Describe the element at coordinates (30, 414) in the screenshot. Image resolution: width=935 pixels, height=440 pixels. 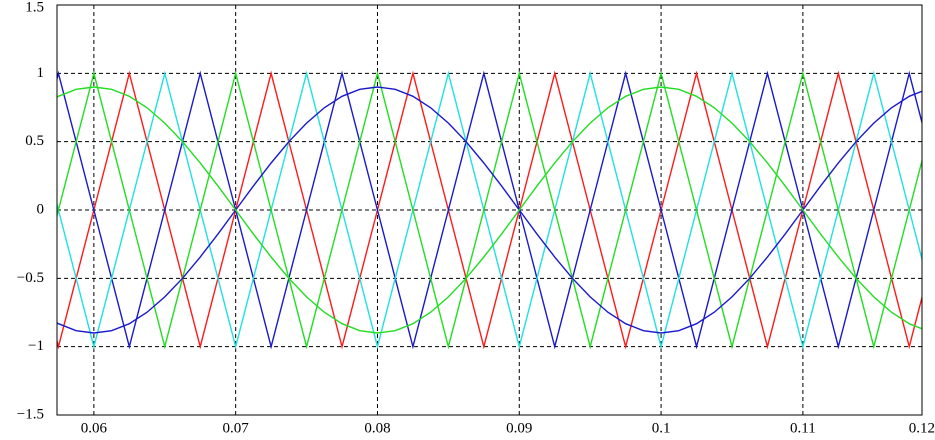
I see `y-tick-label: −1.5` at that location.